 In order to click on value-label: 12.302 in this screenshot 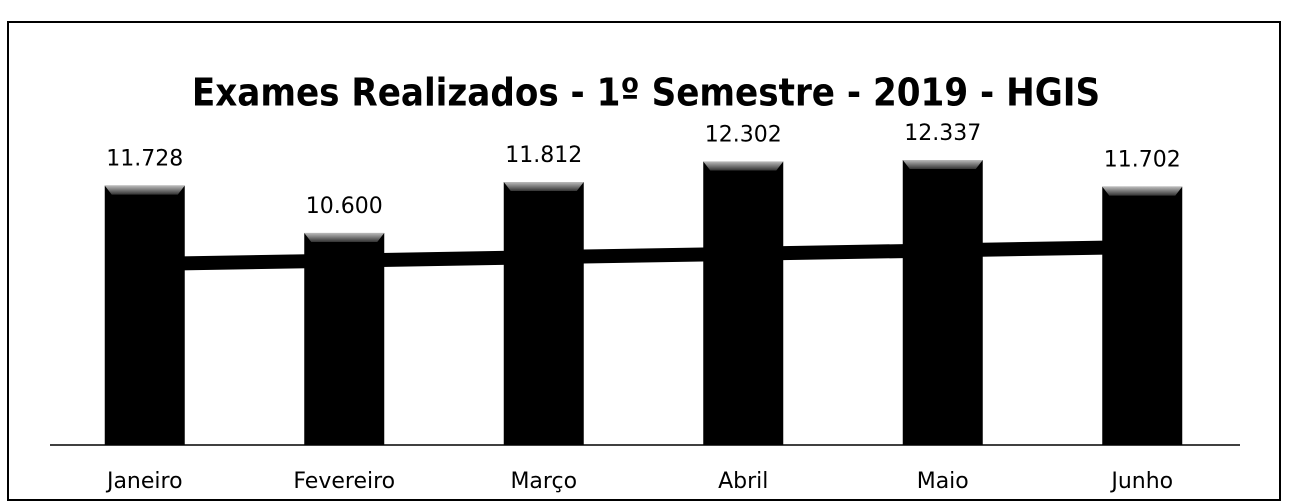, I will do `click(743, 134)`.